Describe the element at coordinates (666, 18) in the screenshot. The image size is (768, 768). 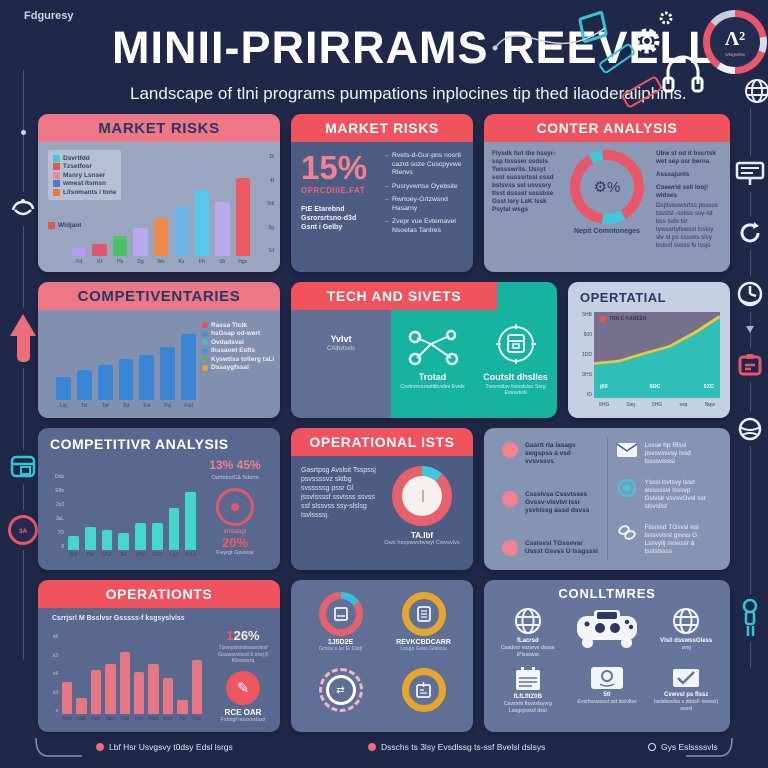
I see `gear-small-icon` at that location.